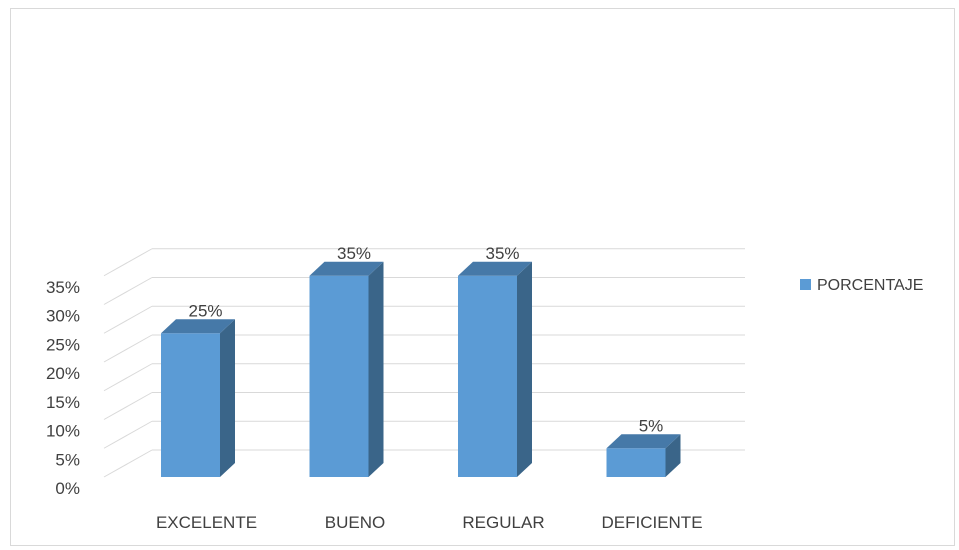 The height and width of the screenshot is (550, 959). What do you see at coordinates (63, 402) in the screenshot?
I see `y-tick-label: 15%` at bounding box center [63, 402].